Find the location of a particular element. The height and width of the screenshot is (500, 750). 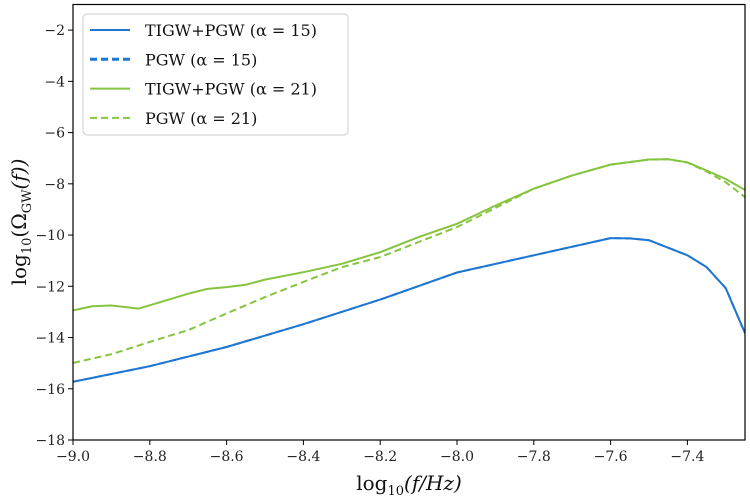

legend-label: PGW (α = 15) is located at coordinates (201, 59).